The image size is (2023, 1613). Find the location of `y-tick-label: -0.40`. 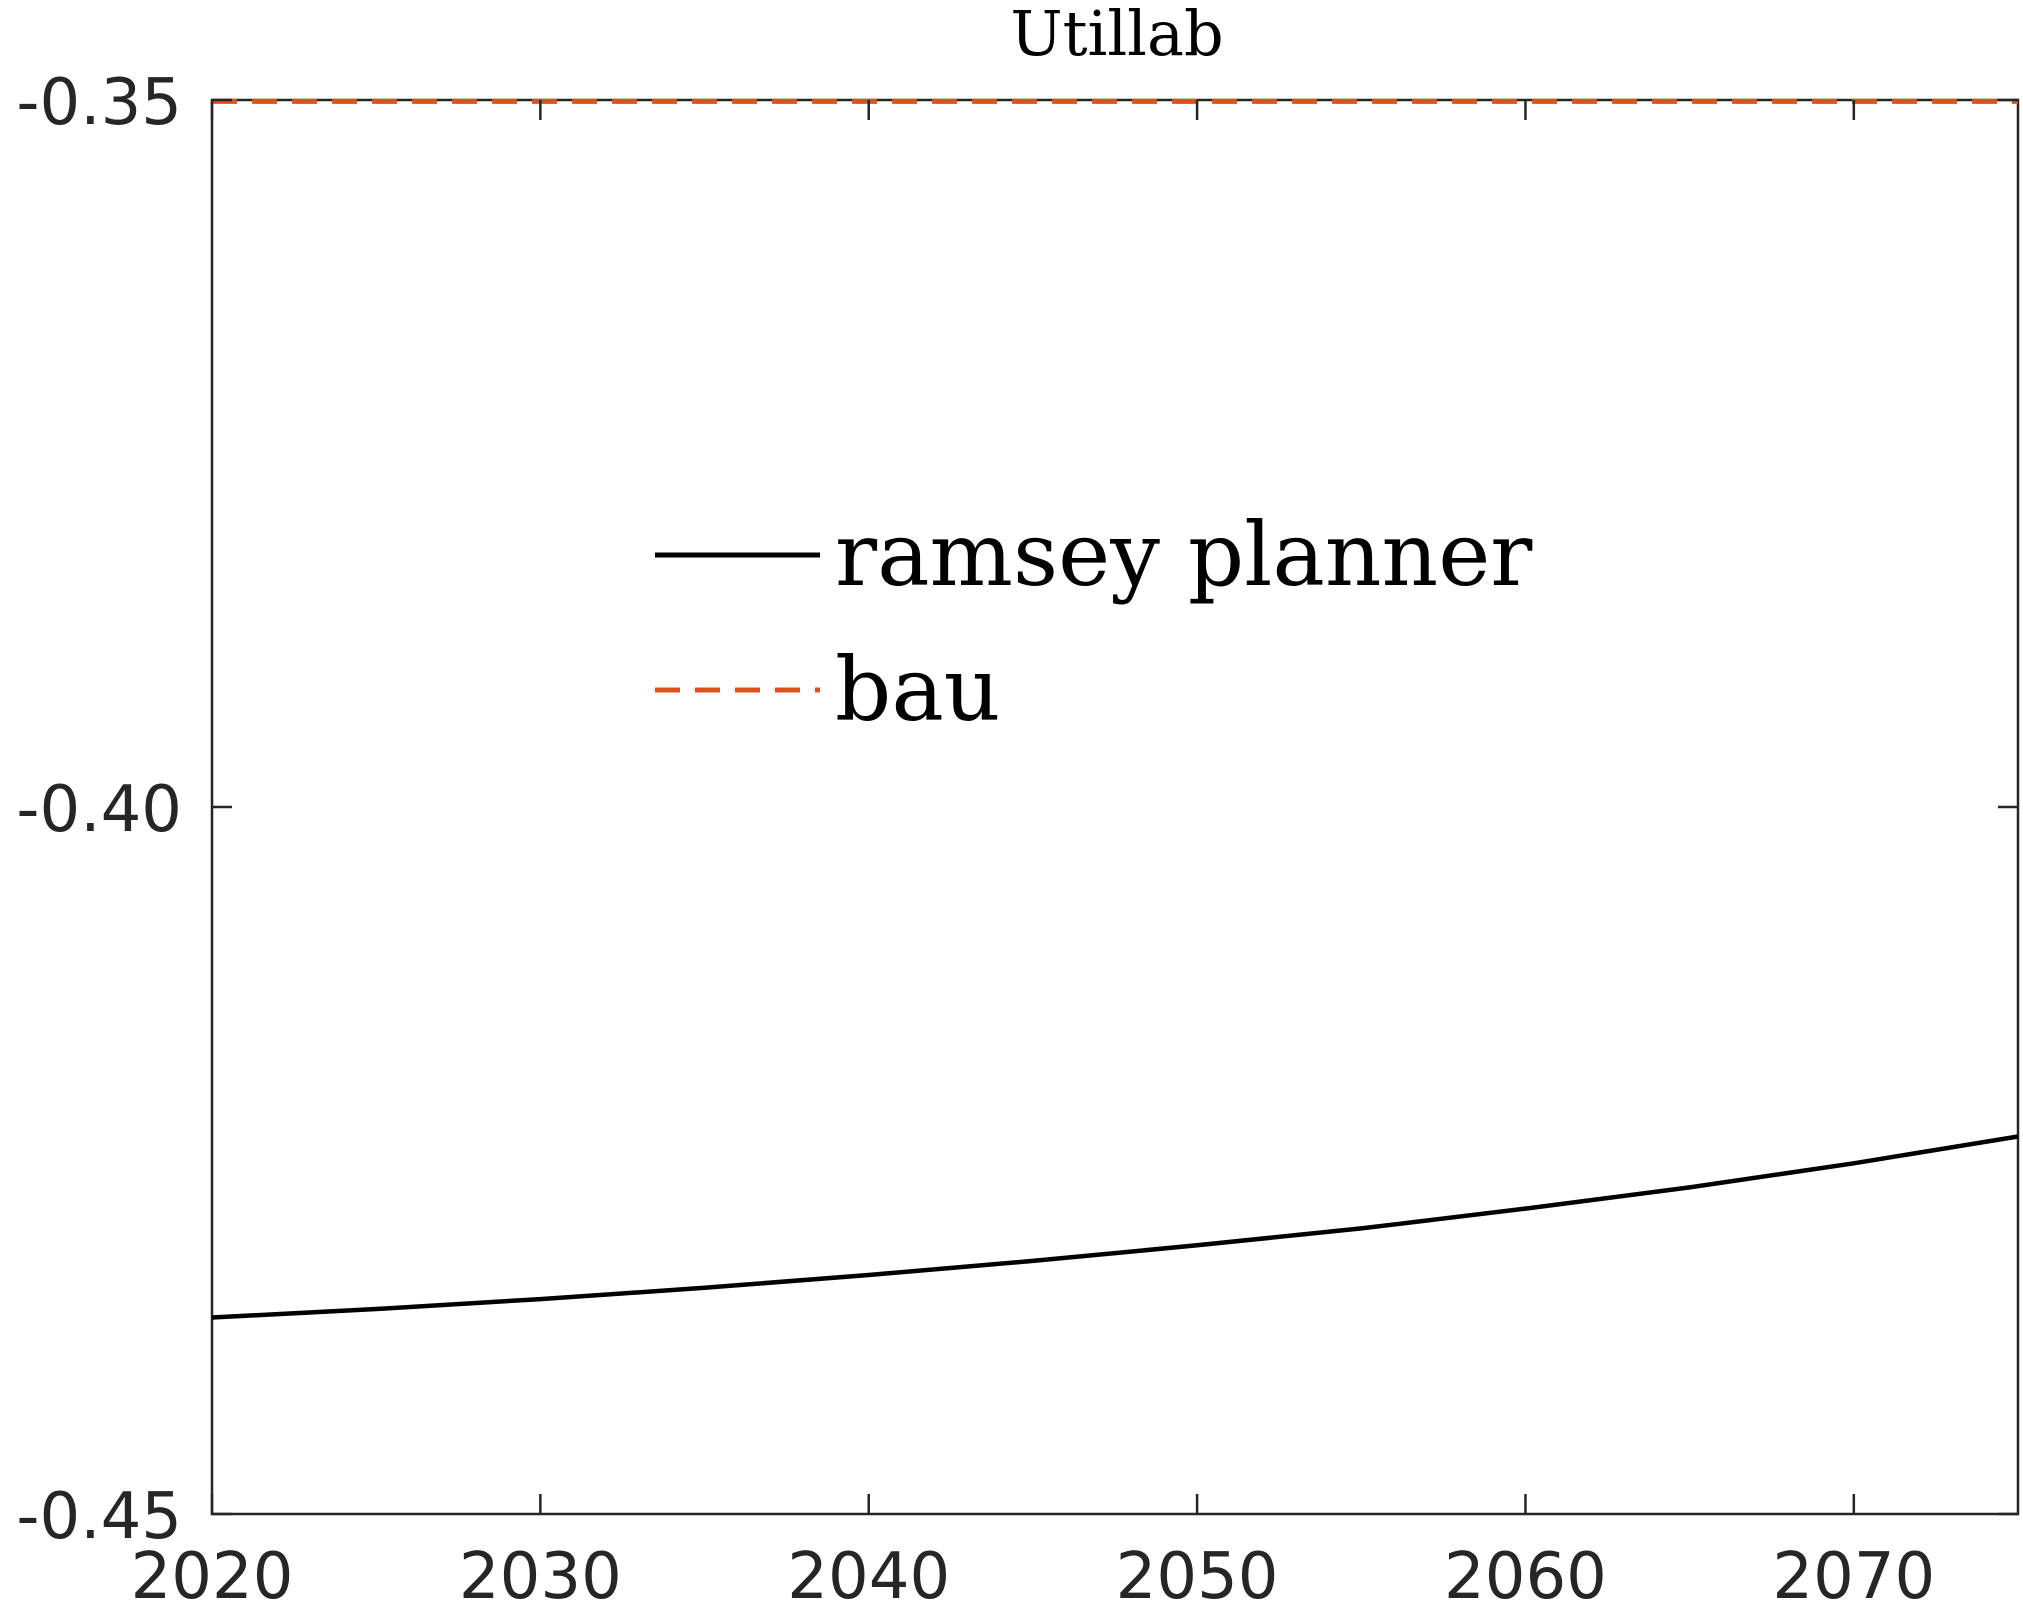

y-tick-label: -0.40 is located at coordinates (99, 810).